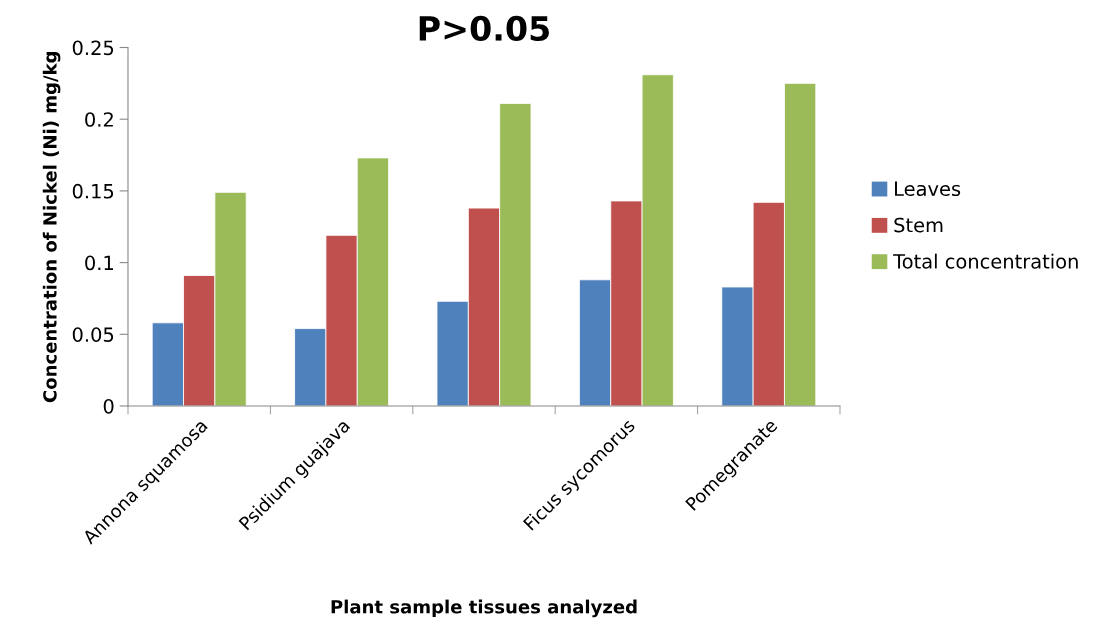 The width and height of the screenshot is (1120, 627). What do you see at coordinates (918, 225) in the screenshot?
I see `legend-label: Stem` at bounding box center [918, 225].